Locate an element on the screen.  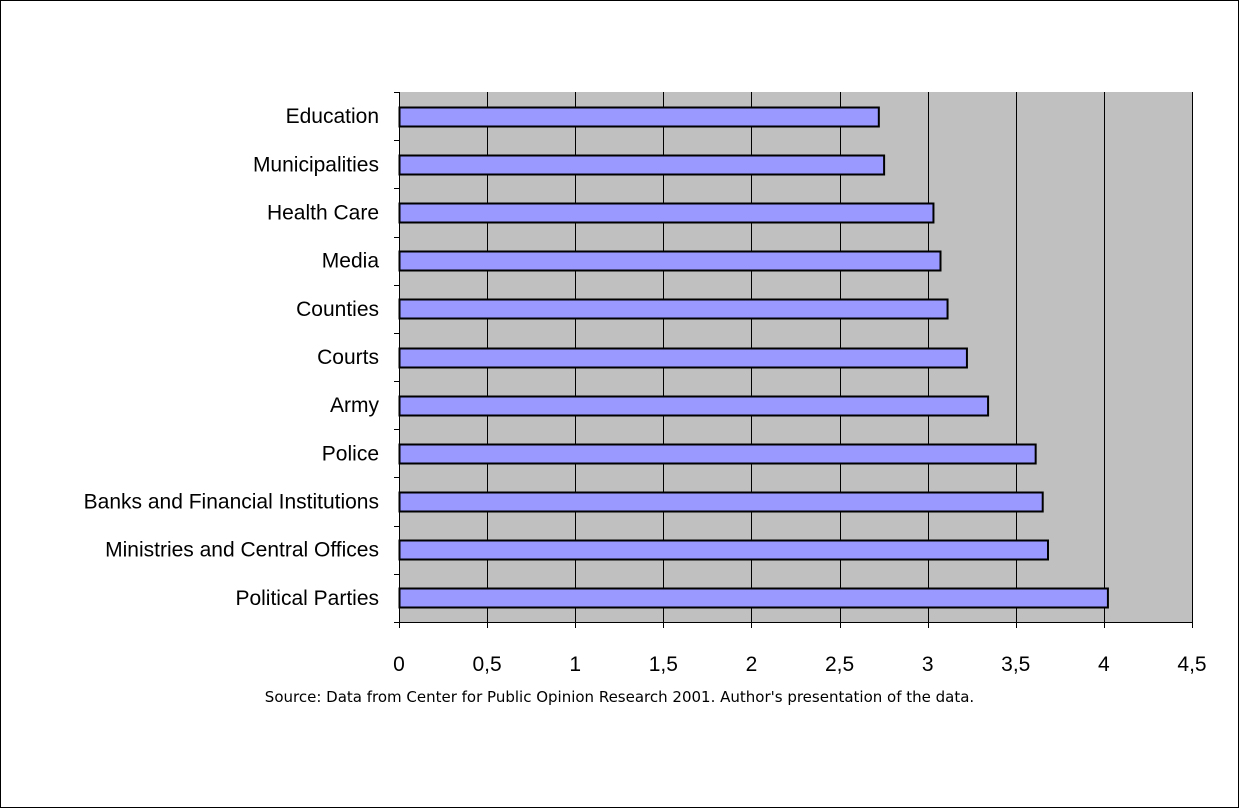
category-label: Municipalities is located at coordinates (316, 164).